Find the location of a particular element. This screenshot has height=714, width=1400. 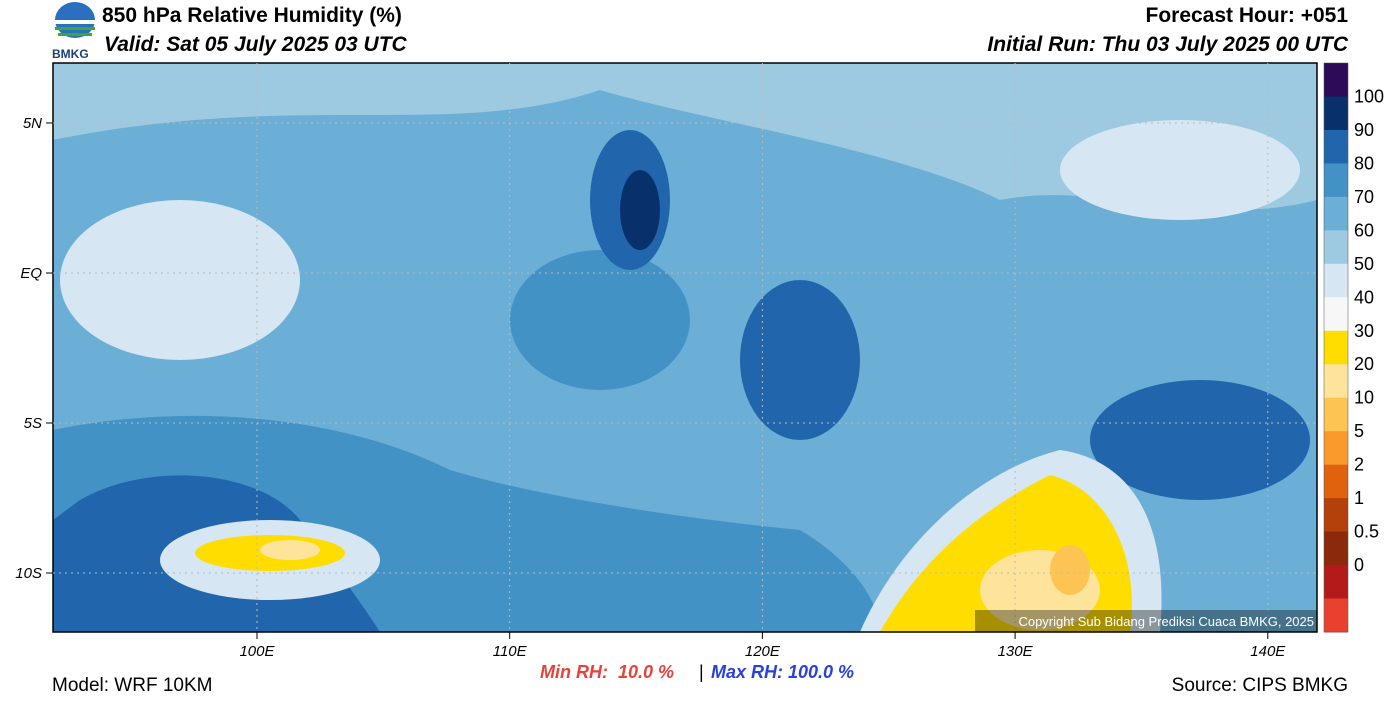

lon-label: 110E is located at coordinates (510, 651).